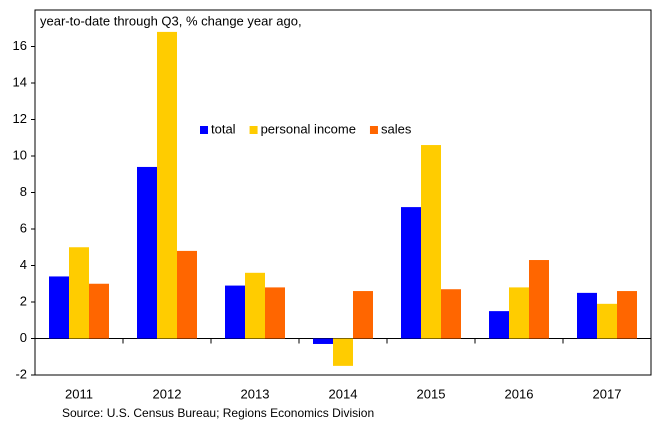  What do you see at coordinates (21, 373) in the screenshot?
I see `y-tick-label: -2` at bounding box center [21, 373].